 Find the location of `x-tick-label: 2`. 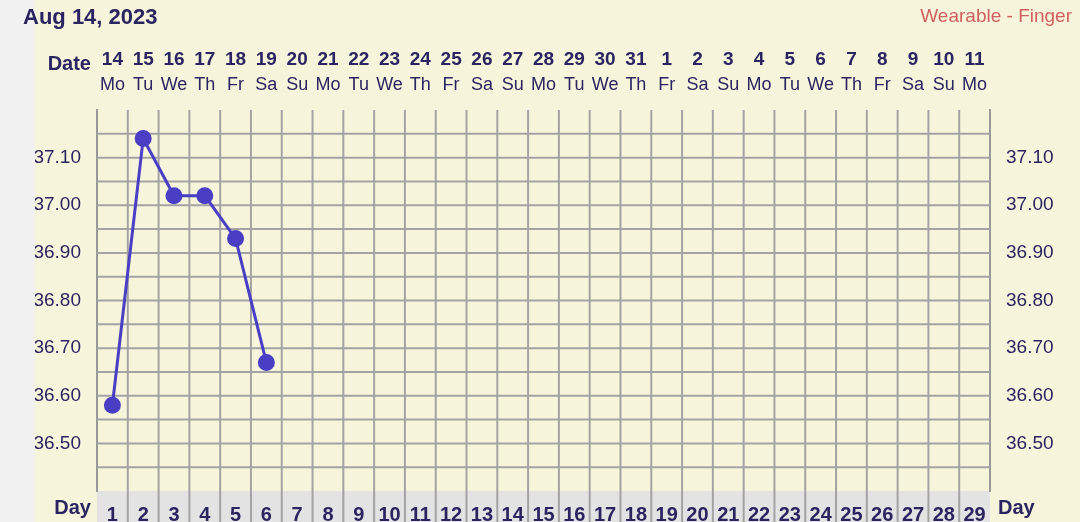

x-tick-label: 2 is located at coordinates (143, 512).